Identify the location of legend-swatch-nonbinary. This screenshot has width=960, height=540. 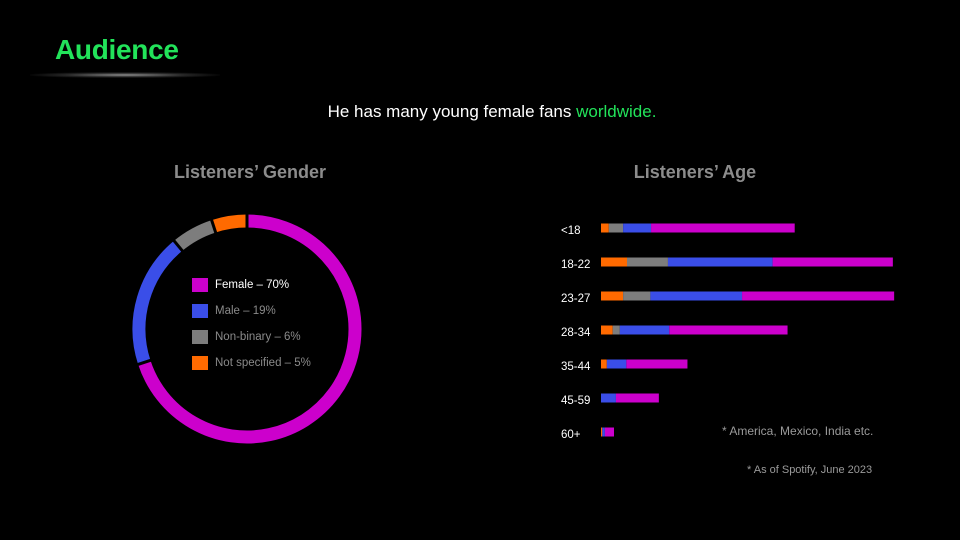
(200, 337).